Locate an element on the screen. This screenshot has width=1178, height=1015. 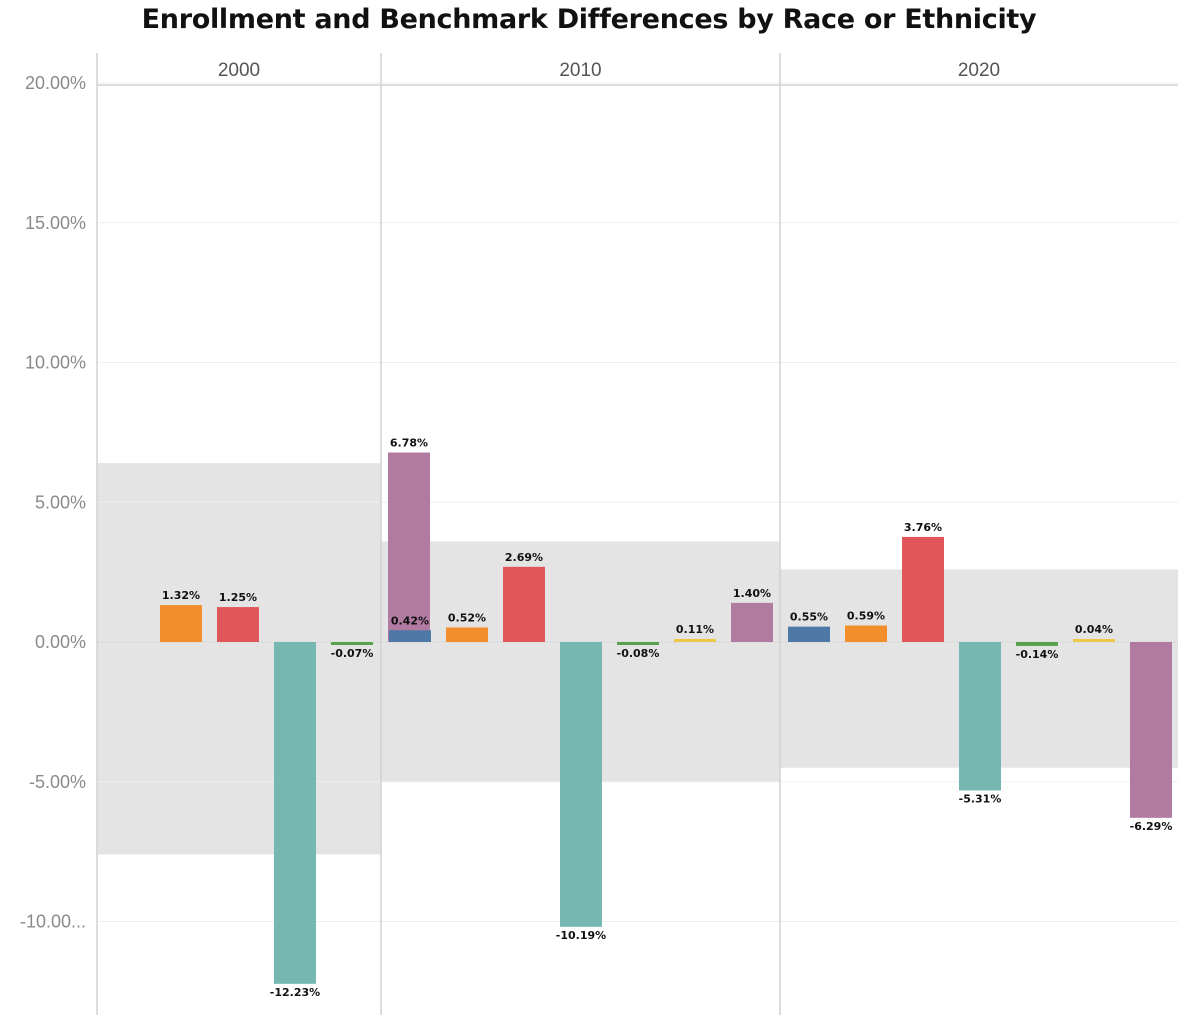
data-label: 2.69% is located at coordinates (524, 557).